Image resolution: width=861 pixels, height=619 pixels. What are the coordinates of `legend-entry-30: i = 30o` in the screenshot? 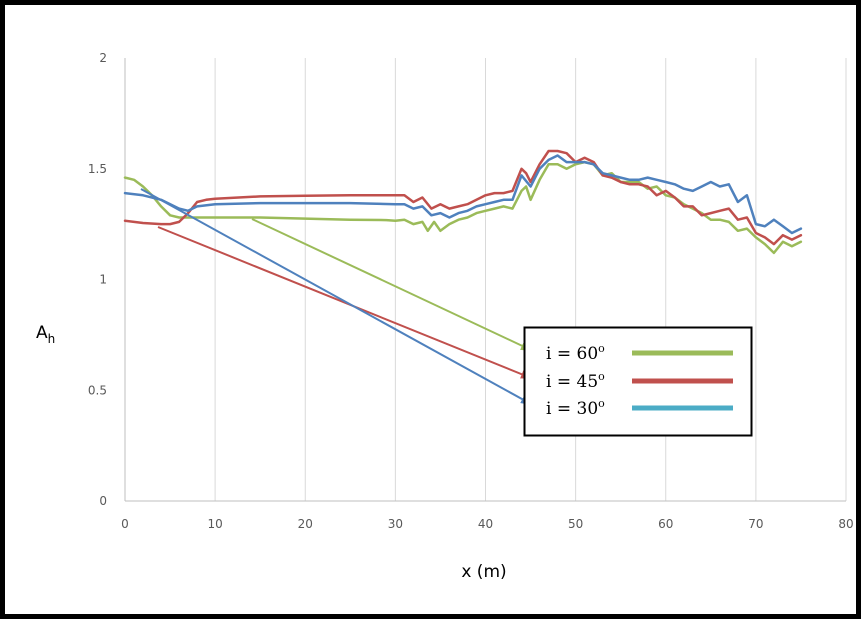 It's located at (639, 408).